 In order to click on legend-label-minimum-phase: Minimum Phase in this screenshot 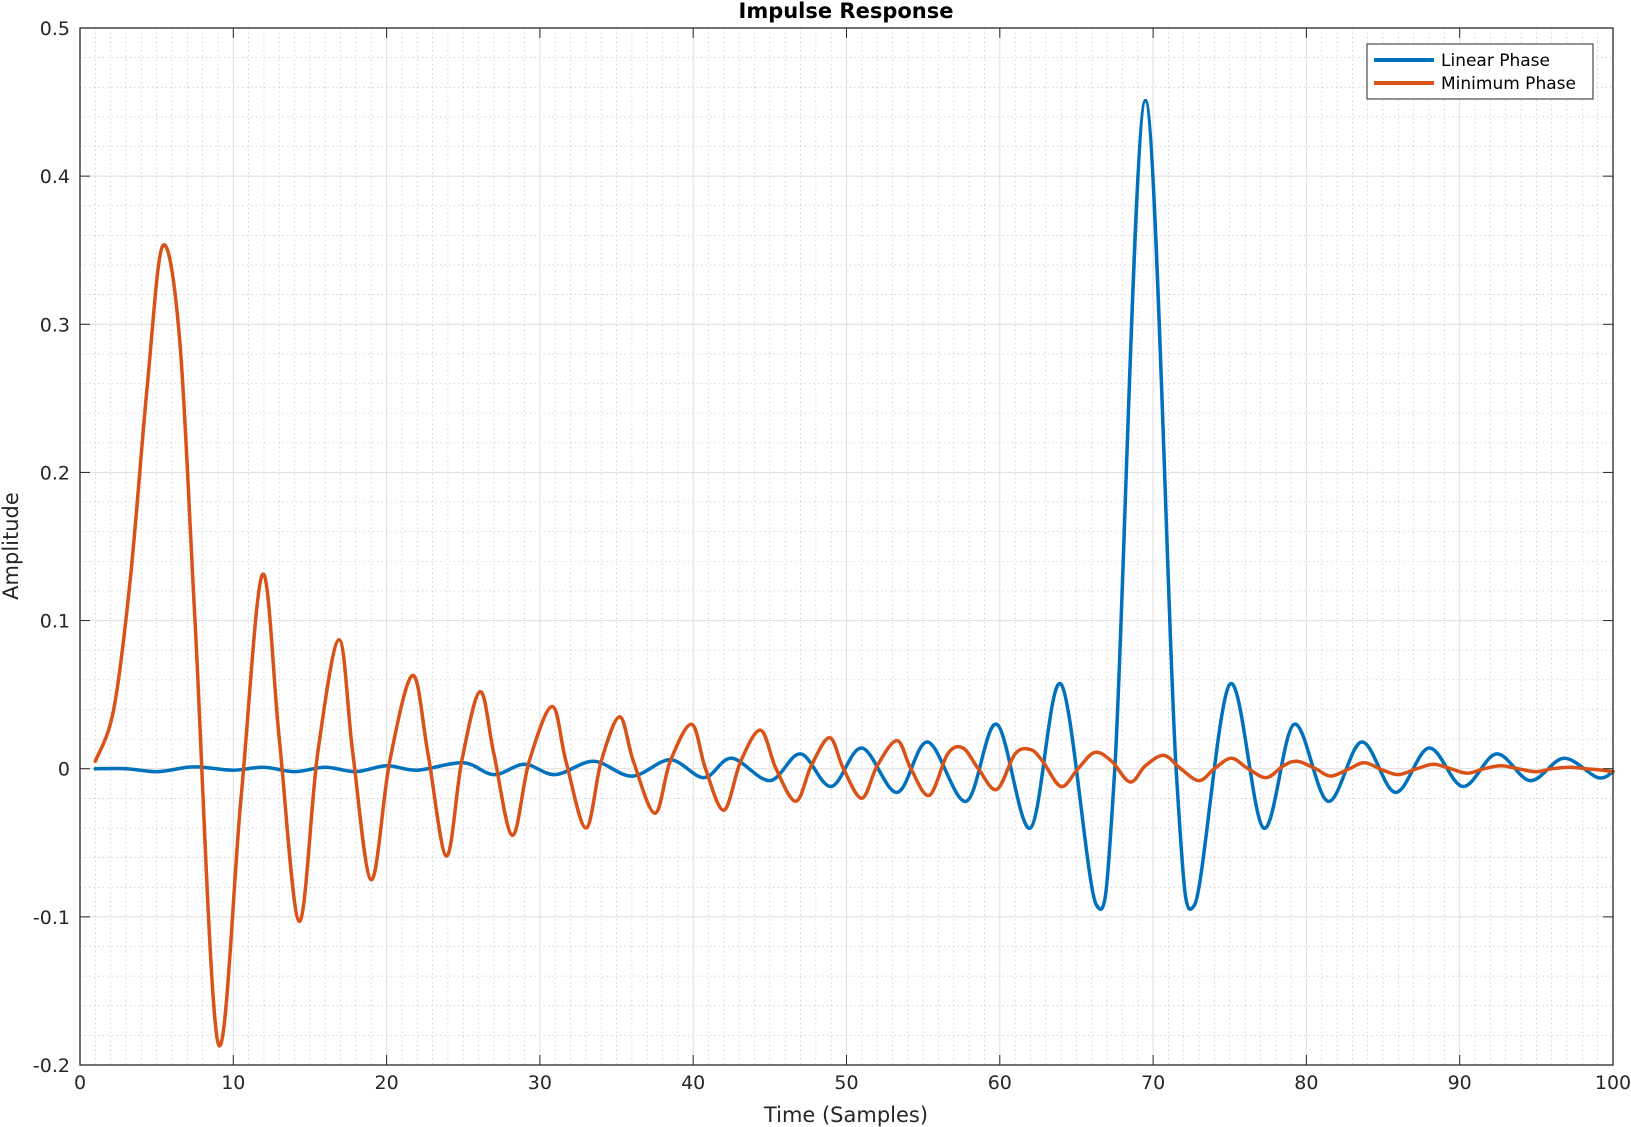, I will do `click(1508, 84)`.